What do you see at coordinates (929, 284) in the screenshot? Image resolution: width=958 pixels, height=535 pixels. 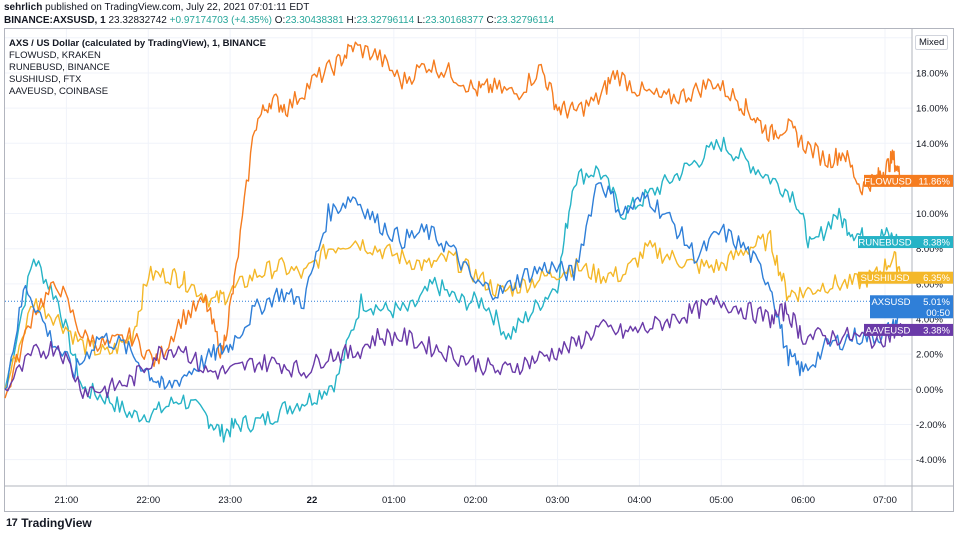 I see `y-tick-label: 6.00%` at bounding box center [929, 284].